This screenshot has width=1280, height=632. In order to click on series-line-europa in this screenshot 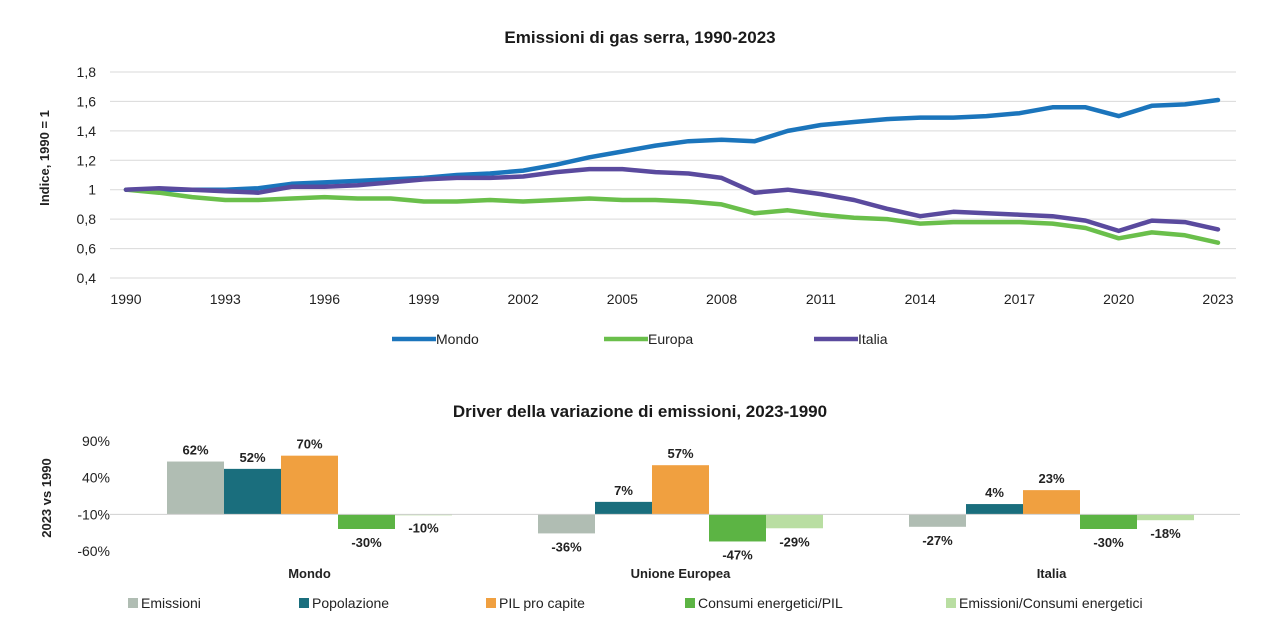, I will do `click(672, 216)`.